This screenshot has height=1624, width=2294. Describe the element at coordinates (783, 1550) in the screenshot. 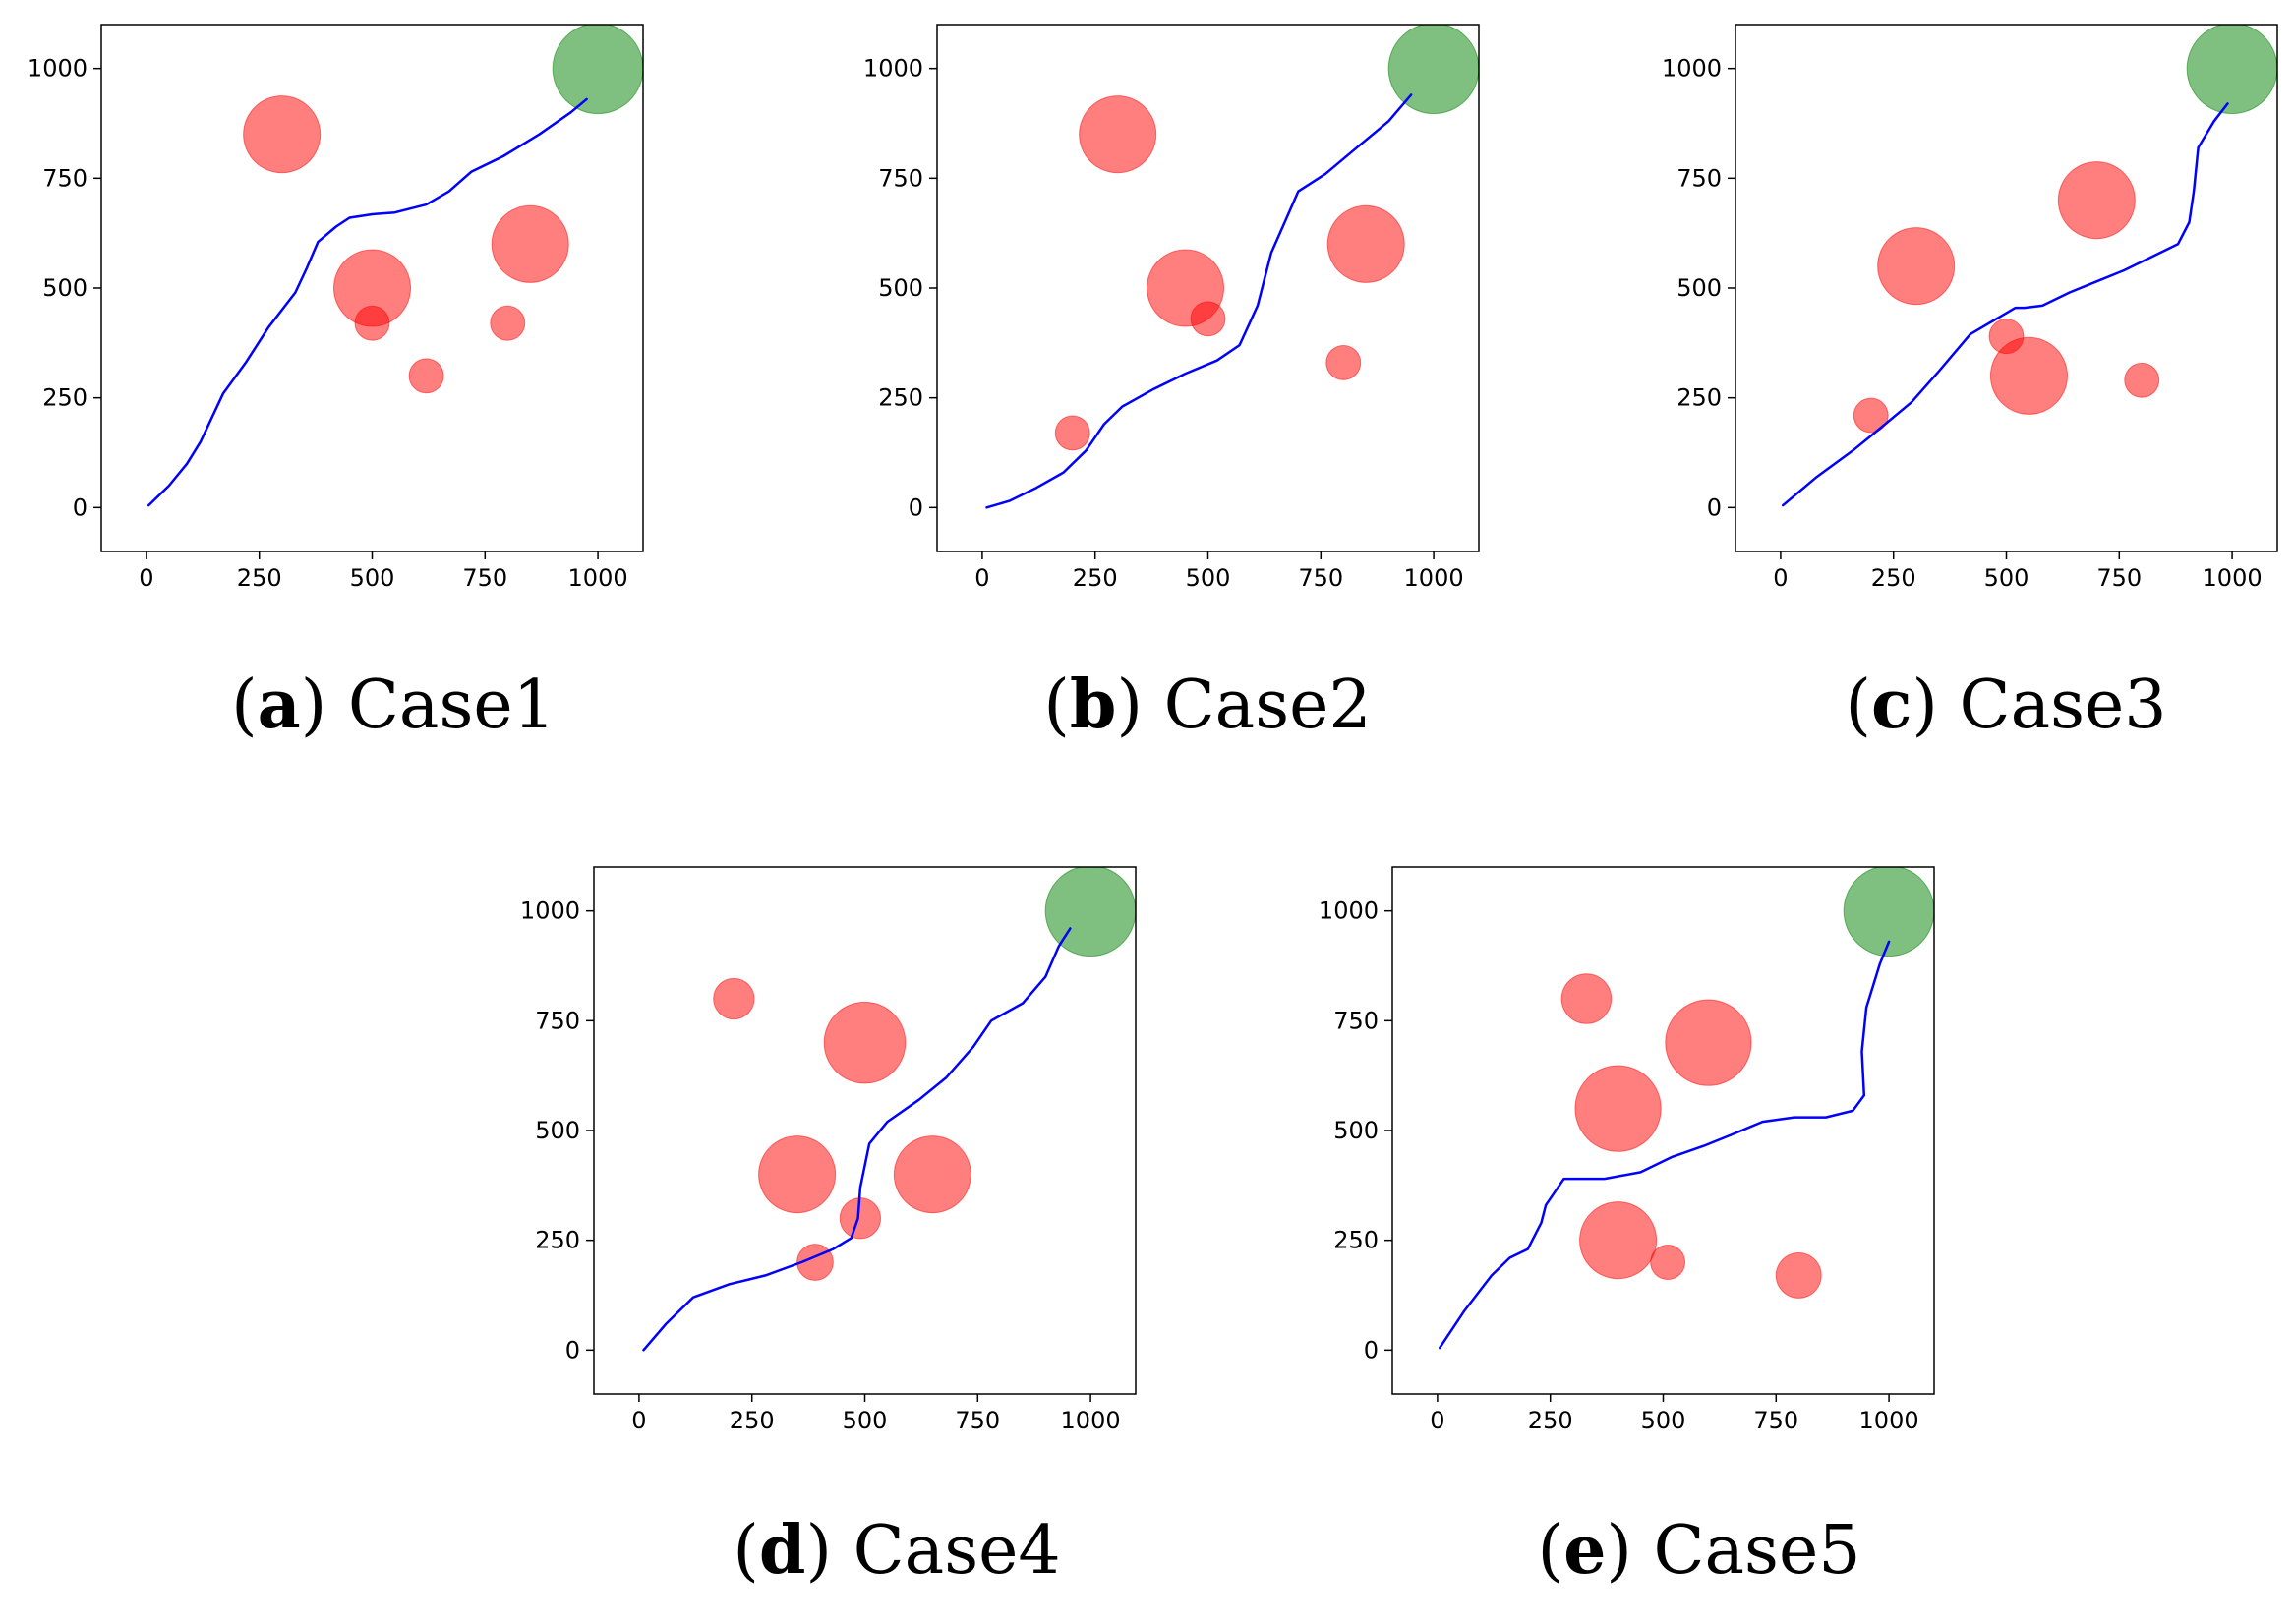

I see `caption-letter: d` at that location.